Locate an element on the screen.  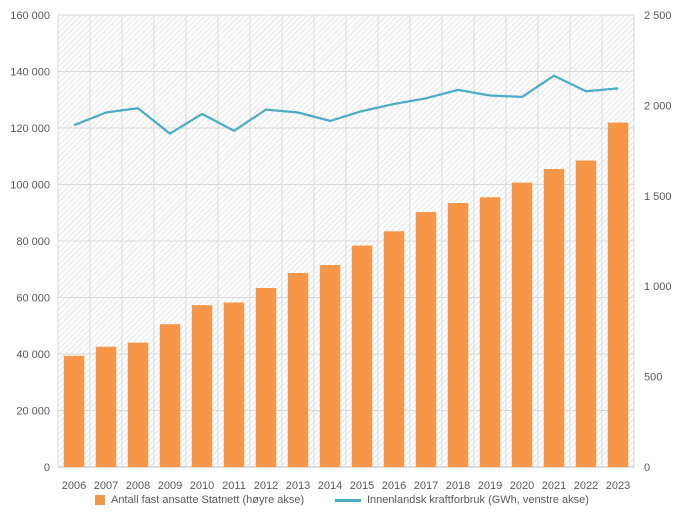
x-tick-label: 2023 is located at coordinates (618, 486).